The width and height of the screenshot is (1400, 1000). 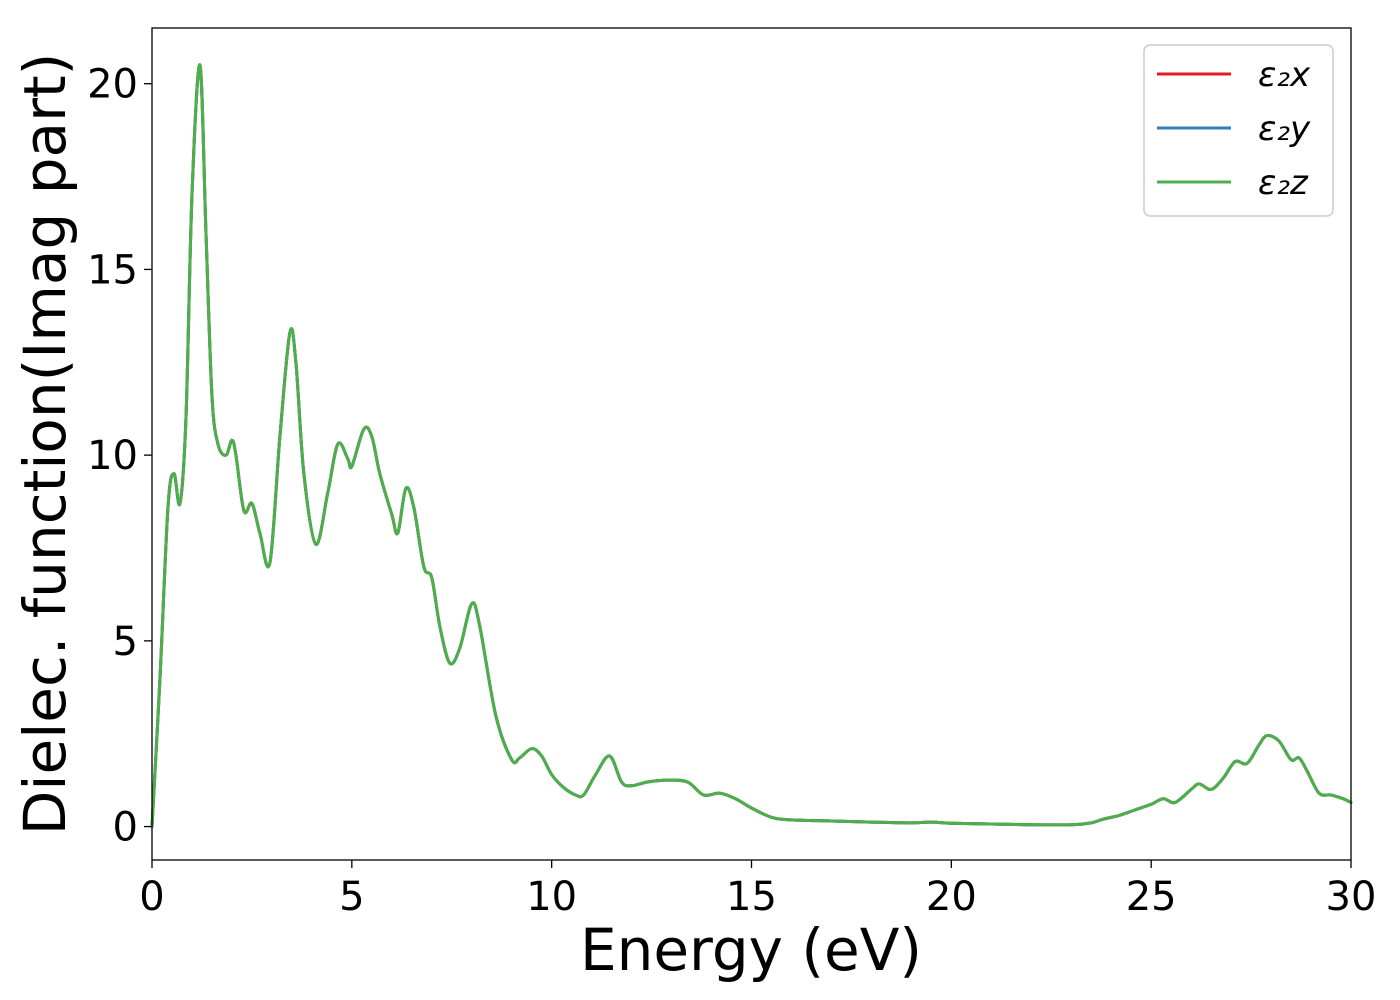 I want to click on x-tick-label: 25, so click(x=1151, y=897).